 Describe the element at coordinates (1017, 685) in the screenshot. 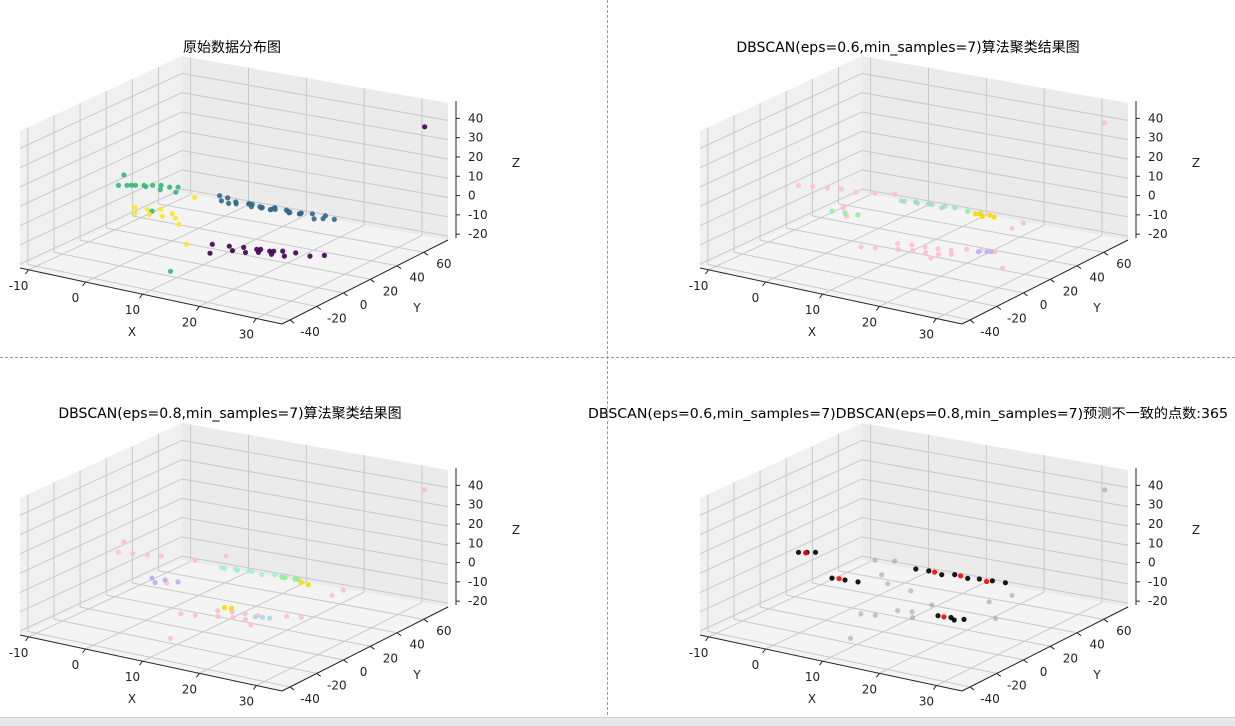

I see `y-tick-label: -20` at that location.